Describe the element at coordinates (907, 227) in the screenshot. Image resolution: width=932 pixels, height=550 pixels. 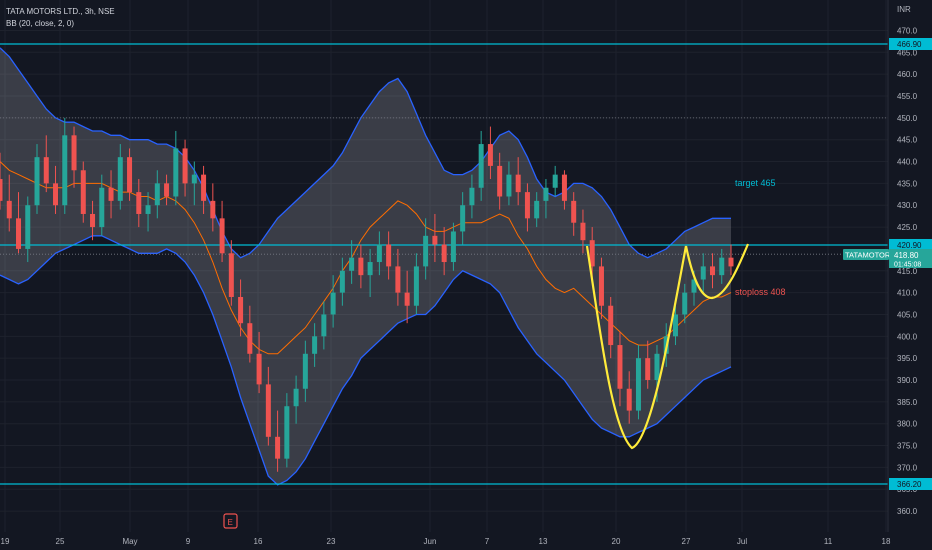
I see `price-tick-label: 425.0` at that location.